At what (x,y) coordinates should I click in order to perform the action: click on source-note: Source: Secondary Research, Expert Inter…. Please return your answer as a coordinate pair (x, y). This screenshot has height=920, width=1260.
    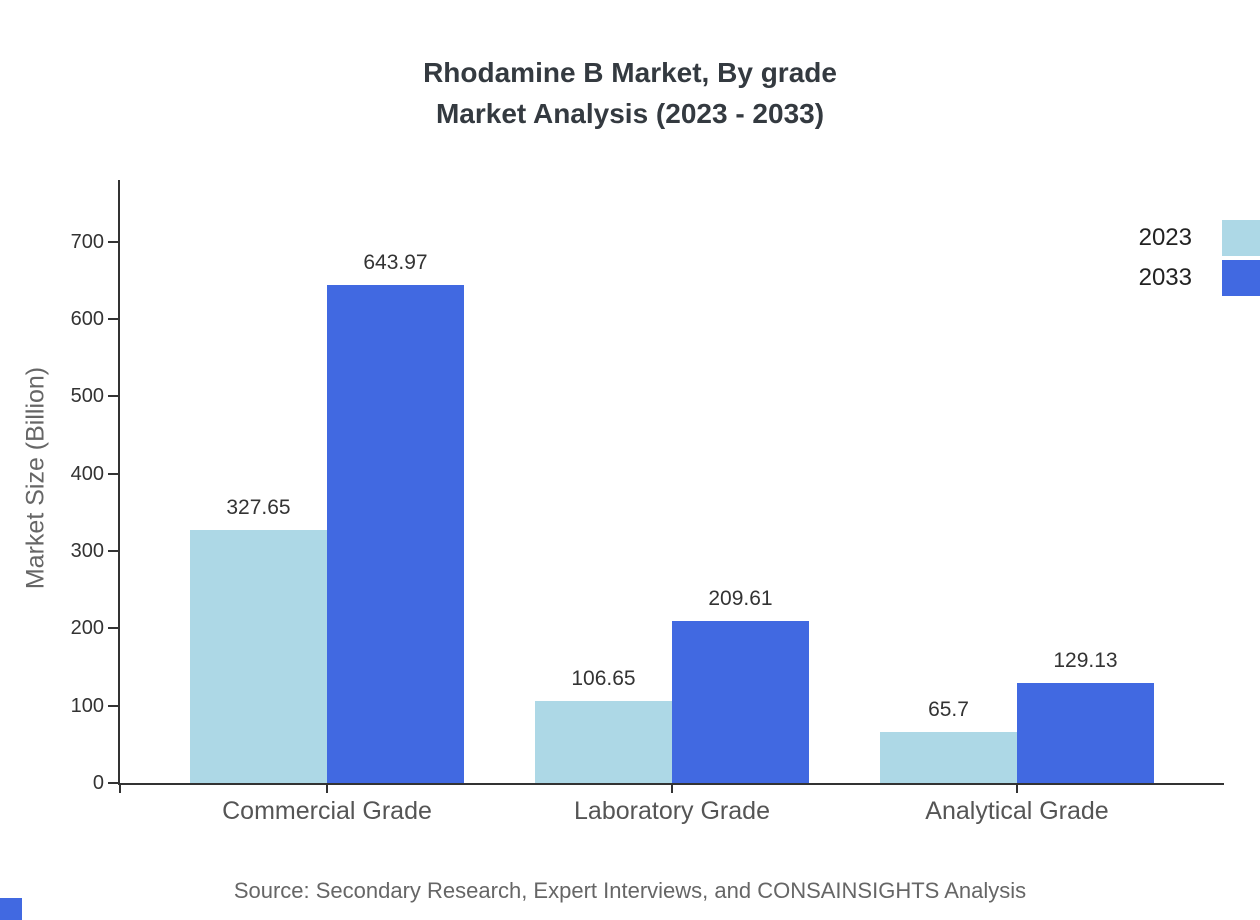
    Looking at the image, I should click on (630, 890).